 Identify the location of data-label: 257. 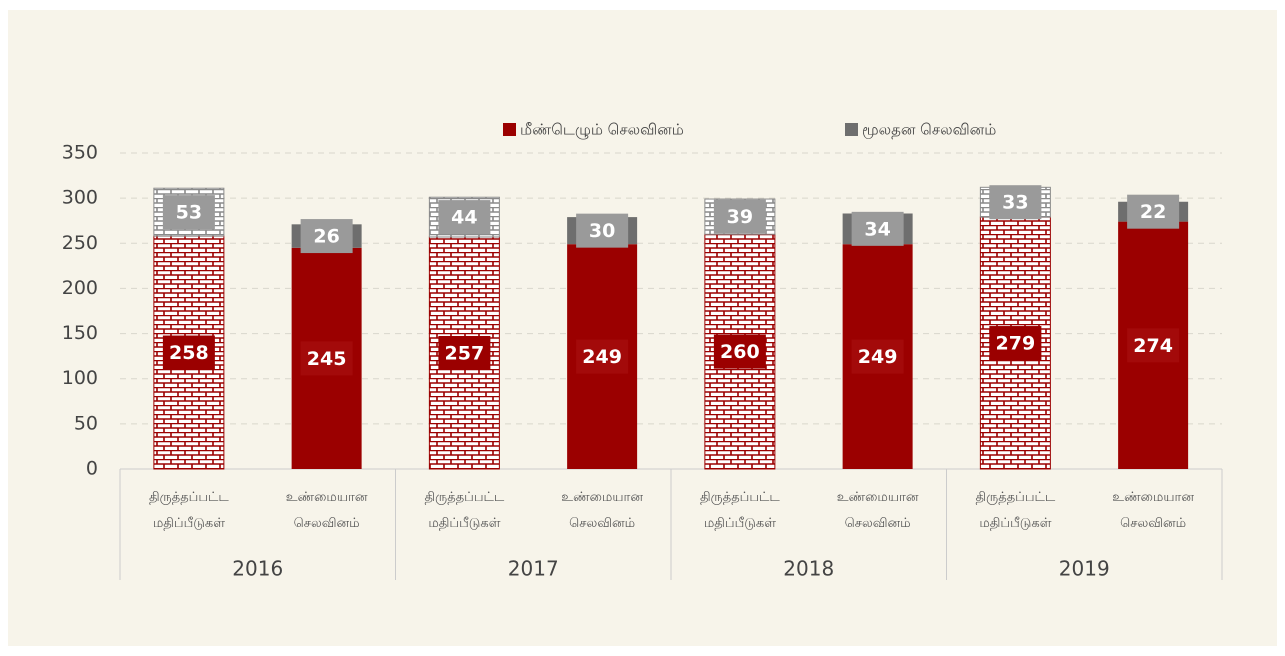
(465, 353).